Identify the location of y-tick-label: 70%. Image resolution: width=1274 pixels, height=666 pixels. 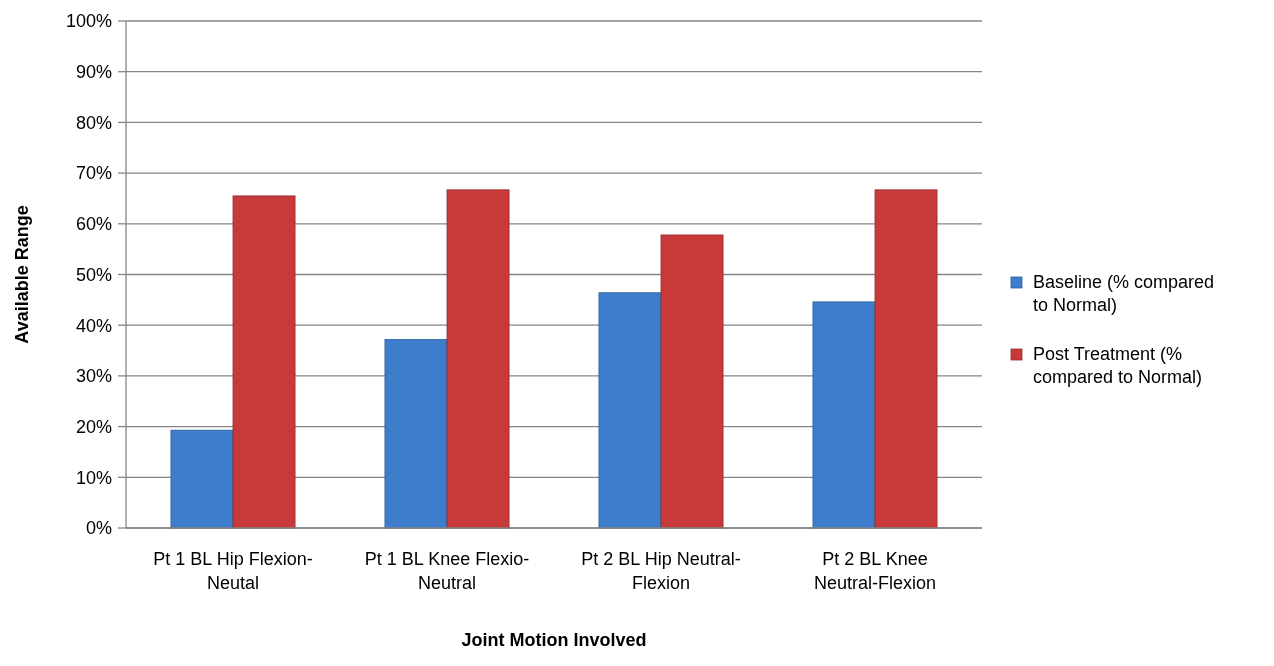
(93, 173).